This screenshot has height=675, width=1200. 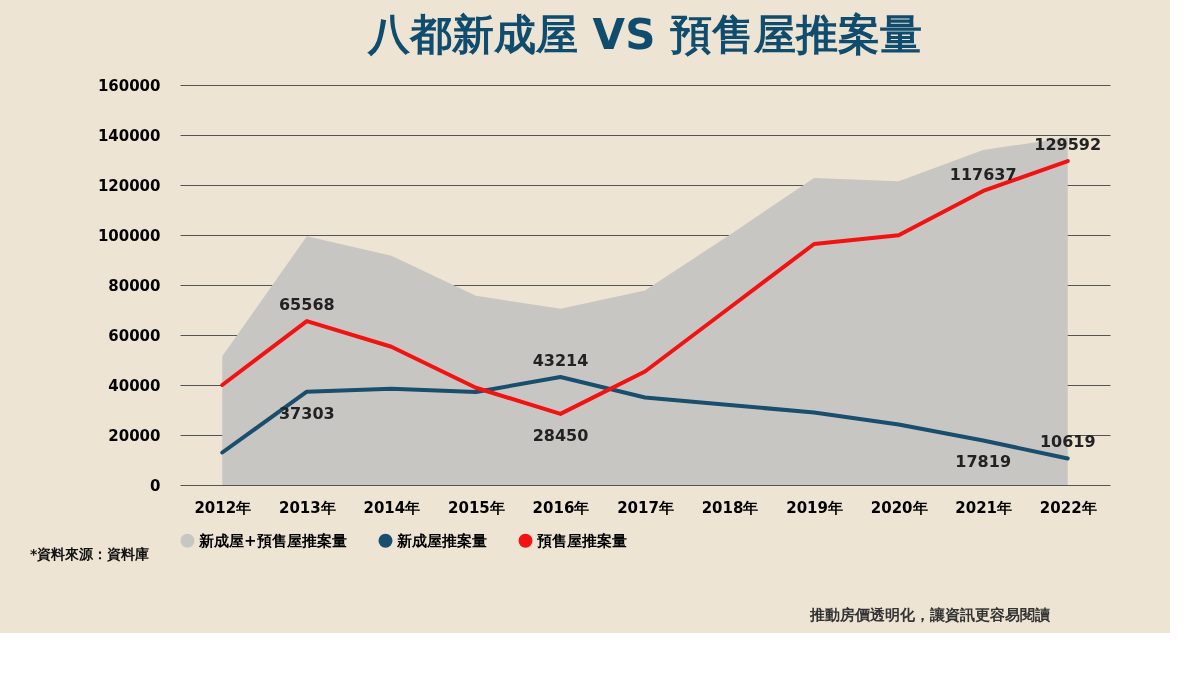 What do you see at coordinates (476, 507) in the screenshot?
I see `x-tick-label: 2015年` at bounding box center [476, 507].